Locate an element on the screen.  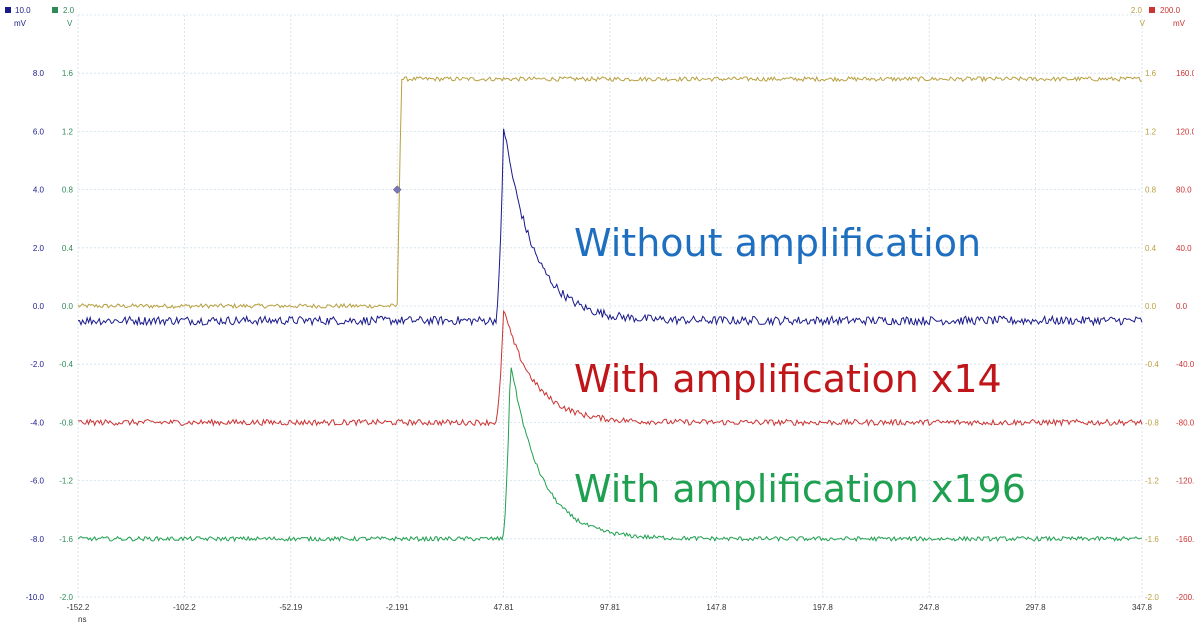
y-tick-label: 8.0 is located at coordinates (39, 73).